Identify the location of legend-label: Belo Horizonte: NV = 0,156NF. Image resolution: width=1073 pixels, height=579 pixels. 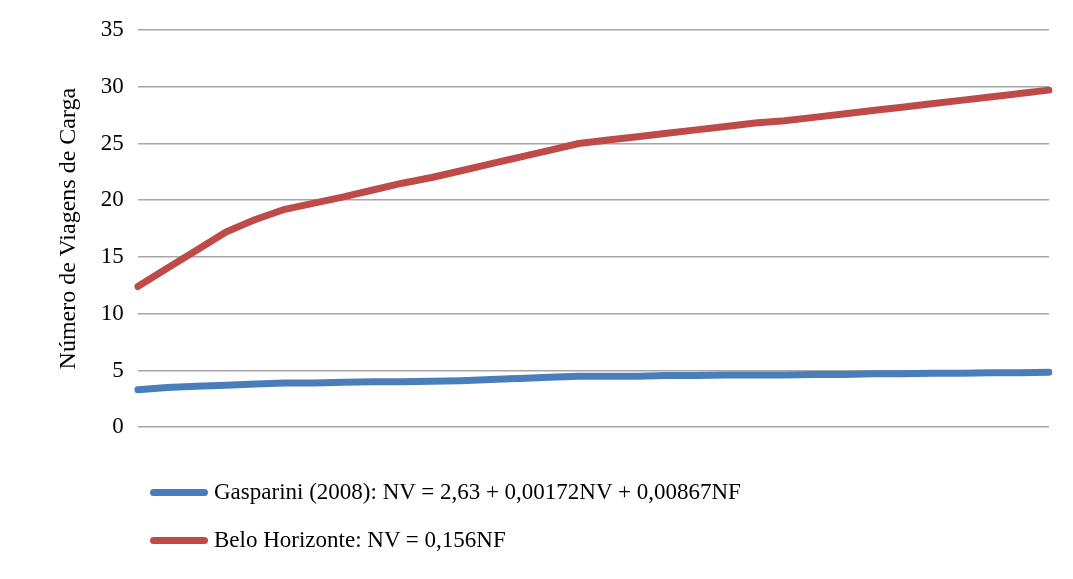
(360, 540).